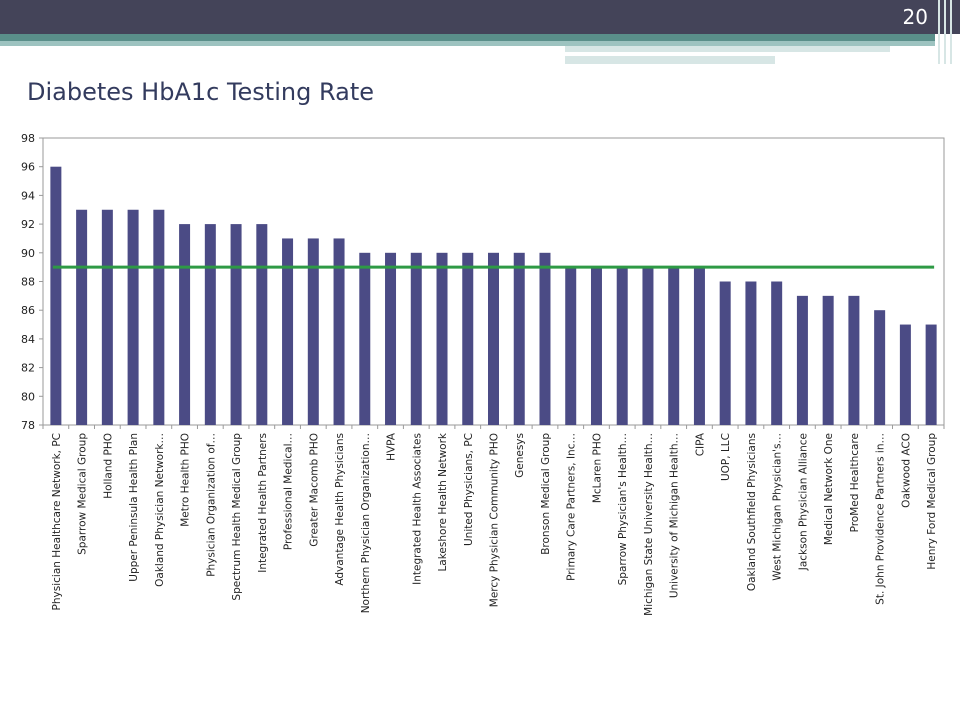 The width and height of the screenshot is (960, 720). What do you see at coordinates (932, 501) in the screenshot?
I see `x-tick-label: Henry Ford Medical Group` at bounding box center [932, 501].